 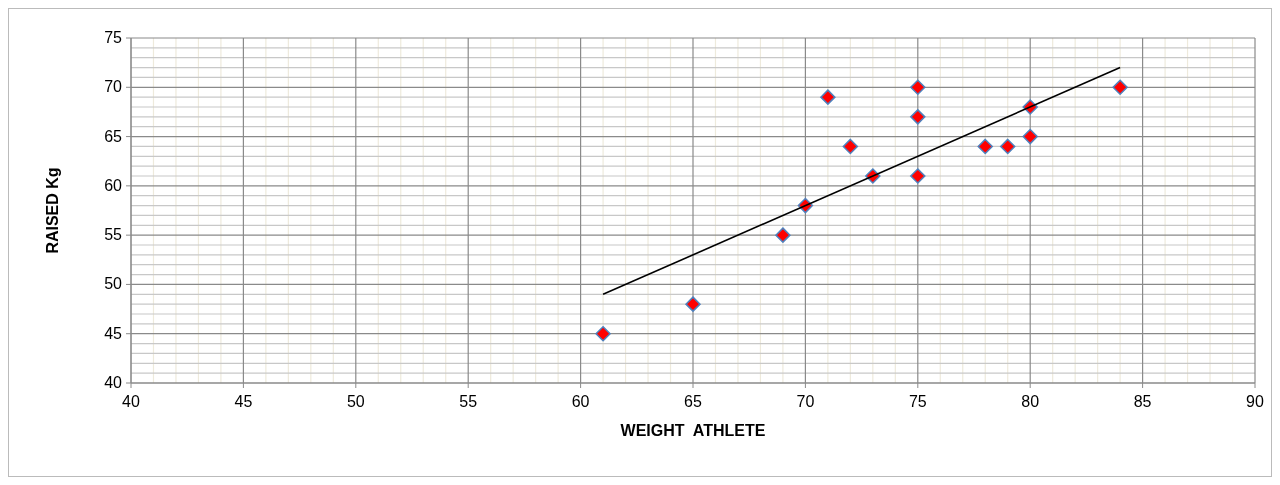 I want to click on y-tick-label: 50, so click(x=113, y=284).